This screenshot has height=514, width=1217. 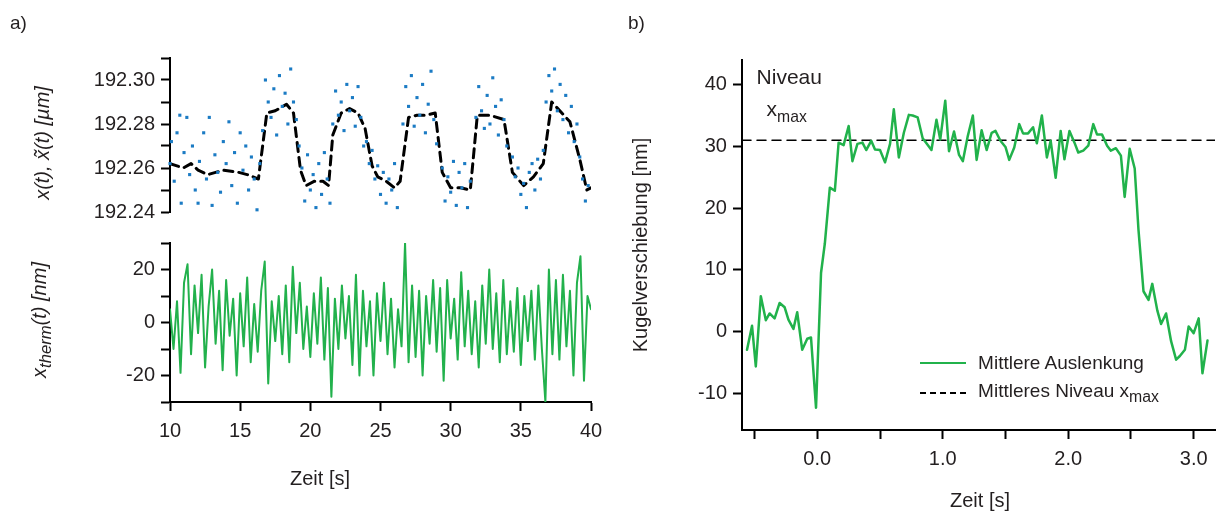 I want to click on x-tick-label: 15, so click(x=240, y=429).